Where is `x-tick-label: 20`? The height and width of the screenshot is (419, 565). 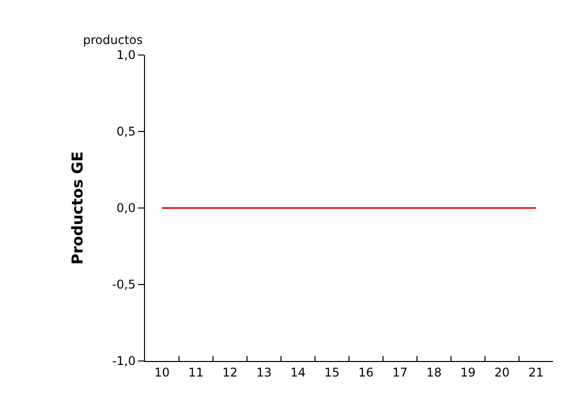 x-tick-label: 20 is located at coordinates (502, 372).